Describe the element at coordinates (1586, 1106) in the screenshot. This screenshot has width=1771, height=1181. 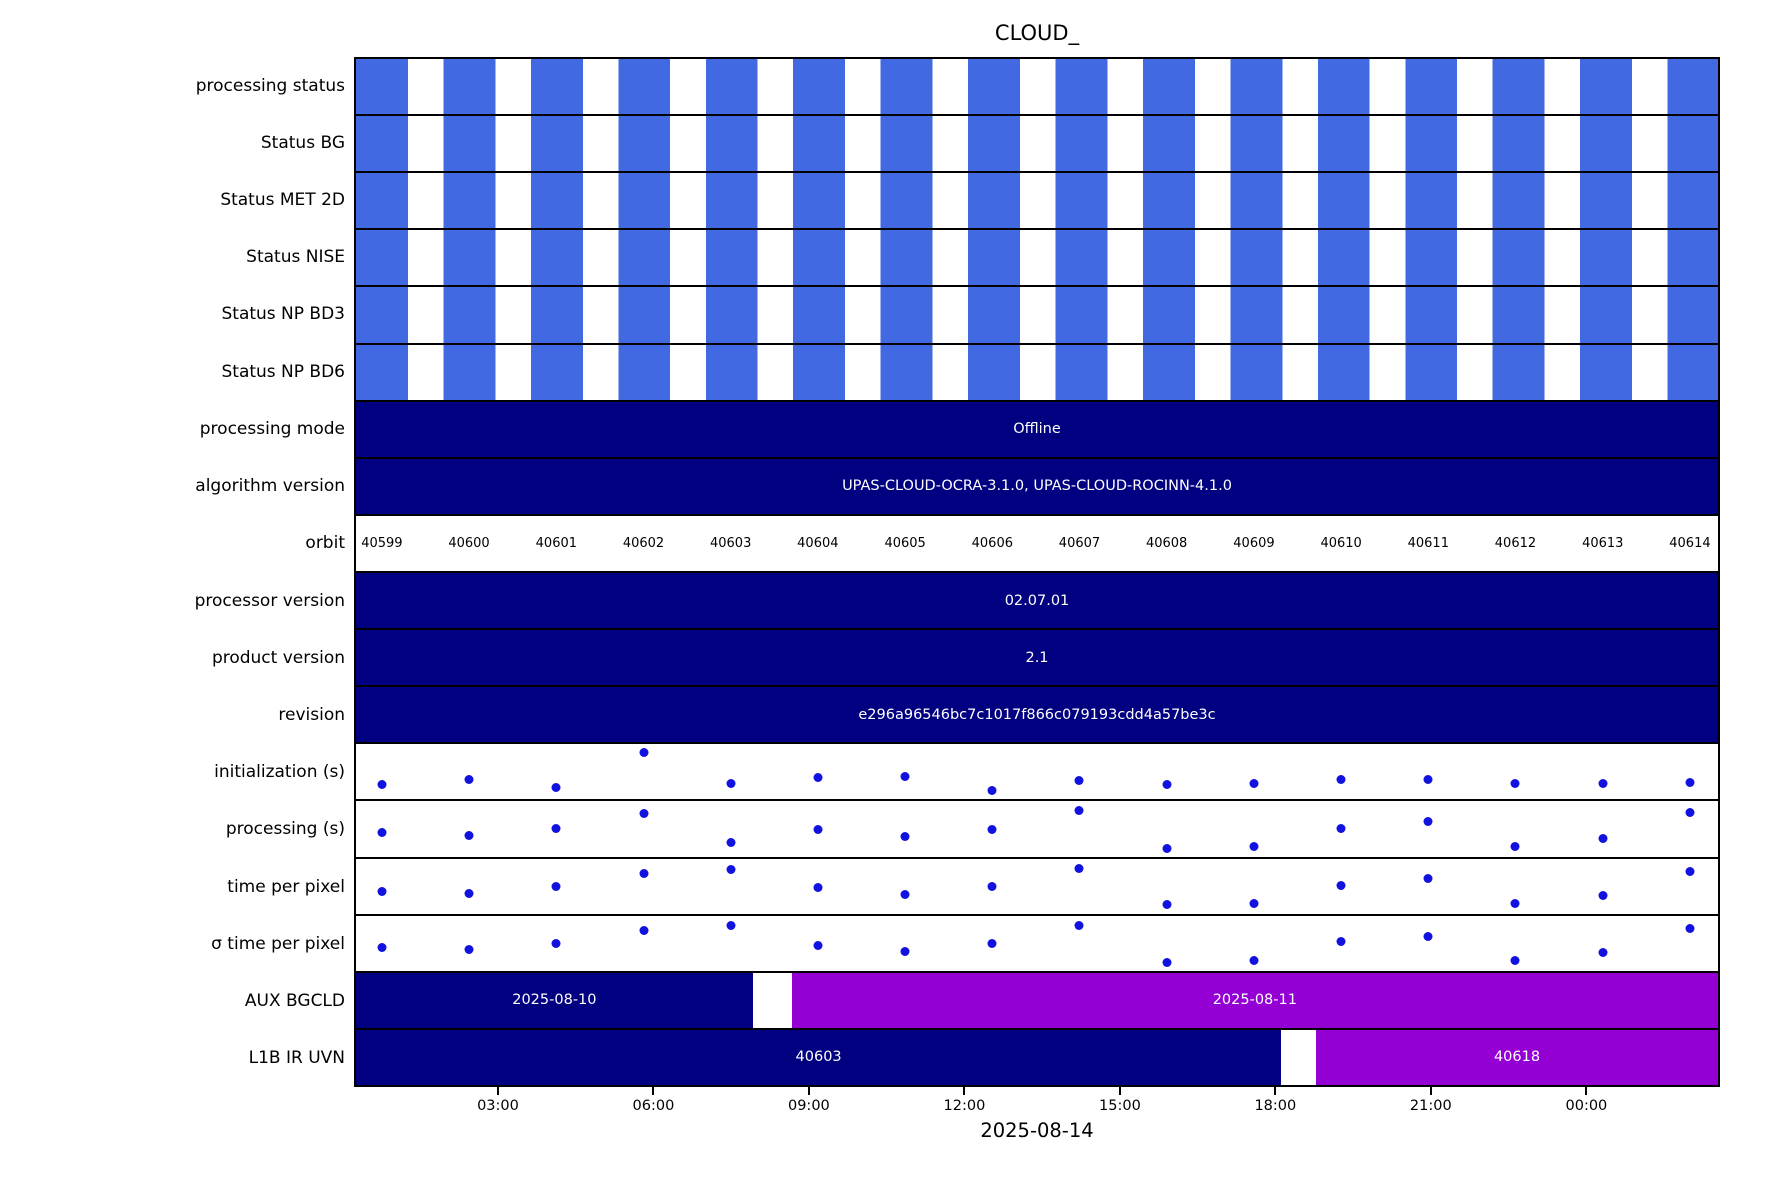
I see `x-tick-label: 00:00` at that location.